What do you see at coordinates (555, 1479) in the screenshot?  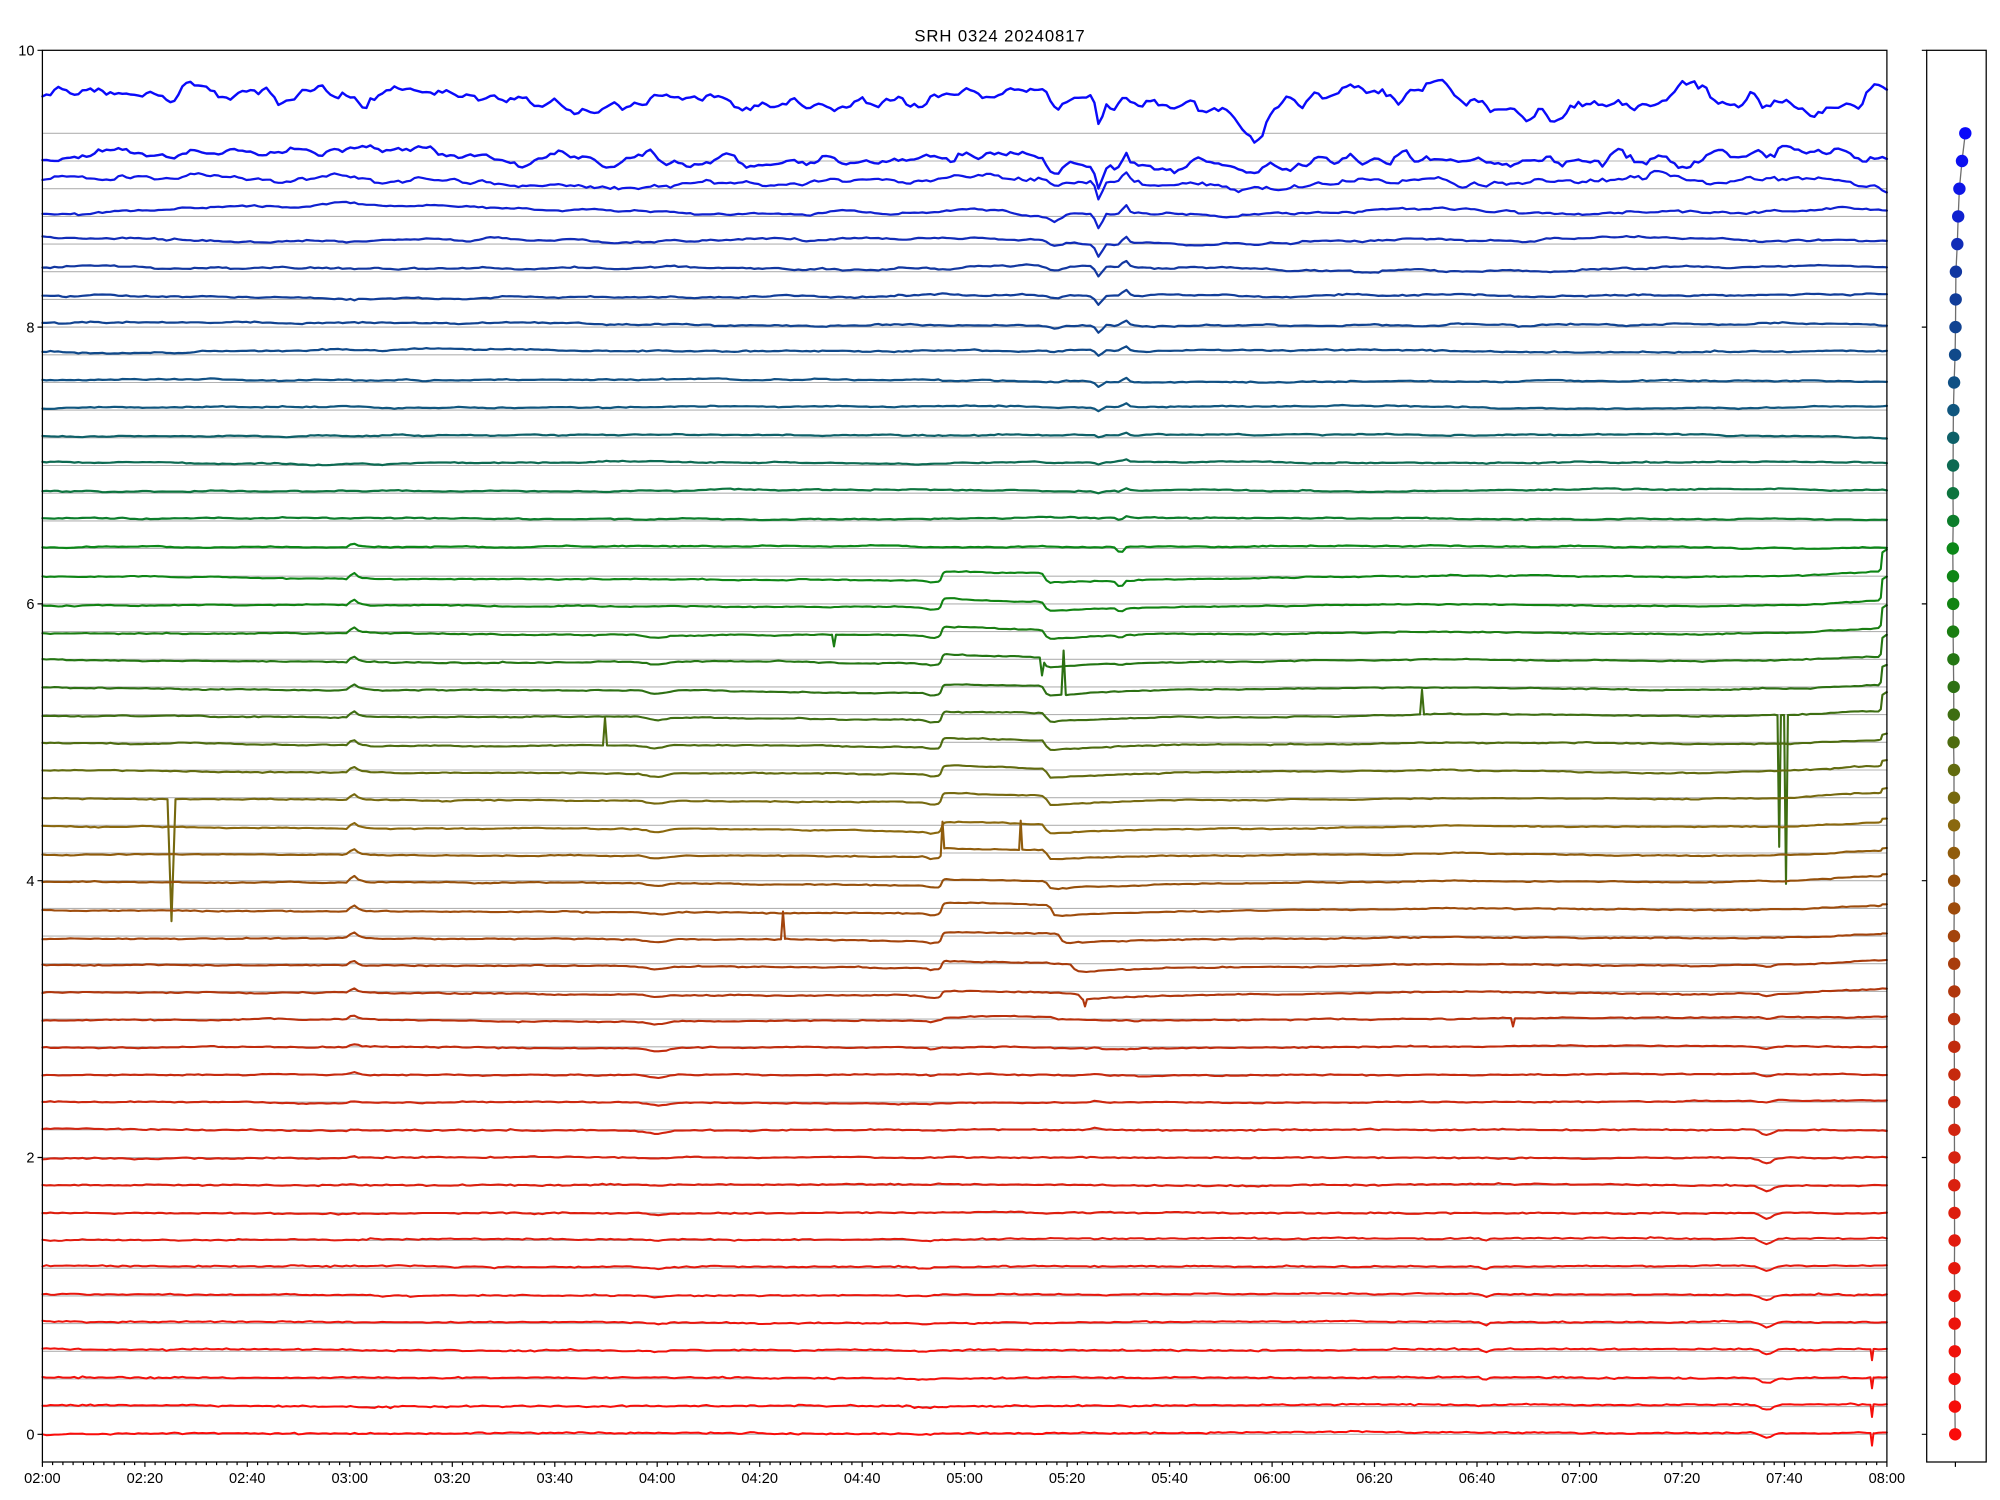 I see `svg-text: 03:40` at bounding box center [555, 1479].